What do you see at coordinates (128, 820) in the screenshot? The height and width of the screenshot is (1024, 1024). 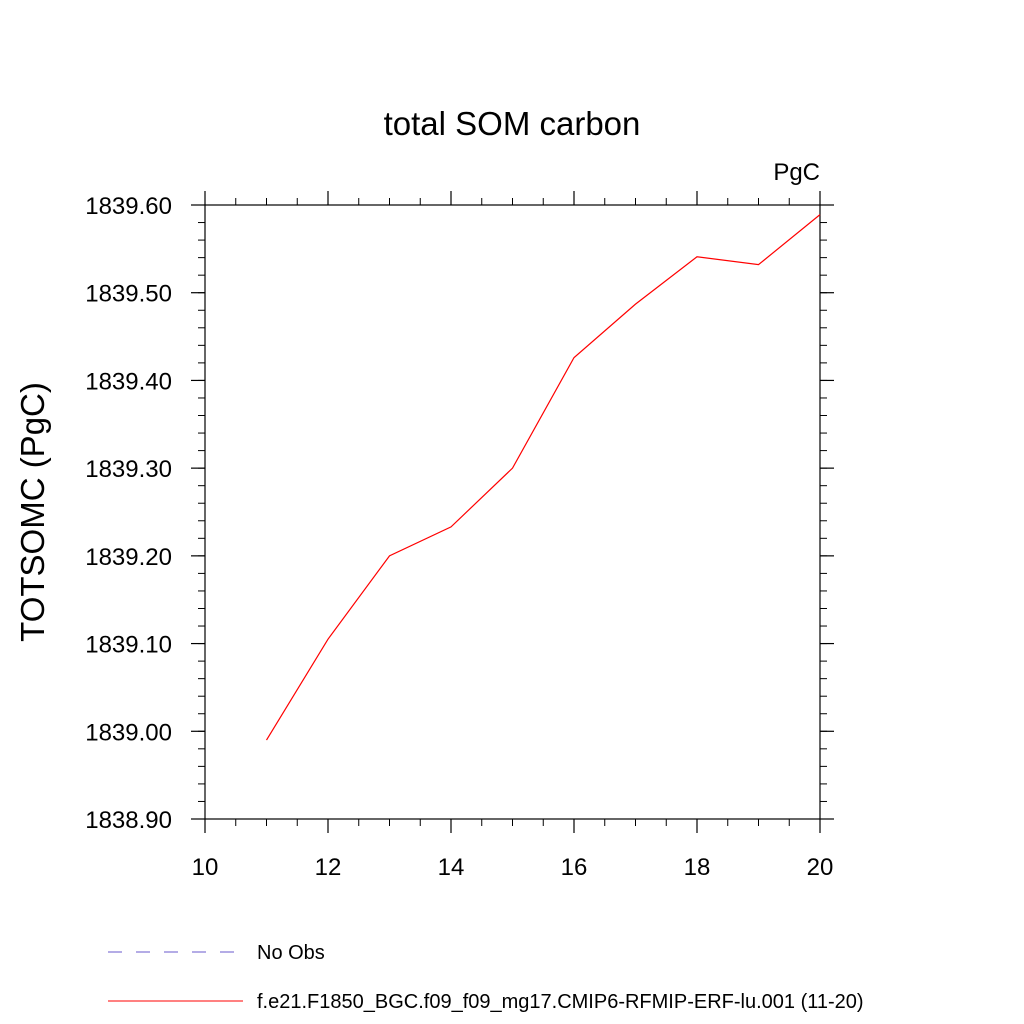 I see `y-tick-label: 1838.90` at bounding box center [128, 820].